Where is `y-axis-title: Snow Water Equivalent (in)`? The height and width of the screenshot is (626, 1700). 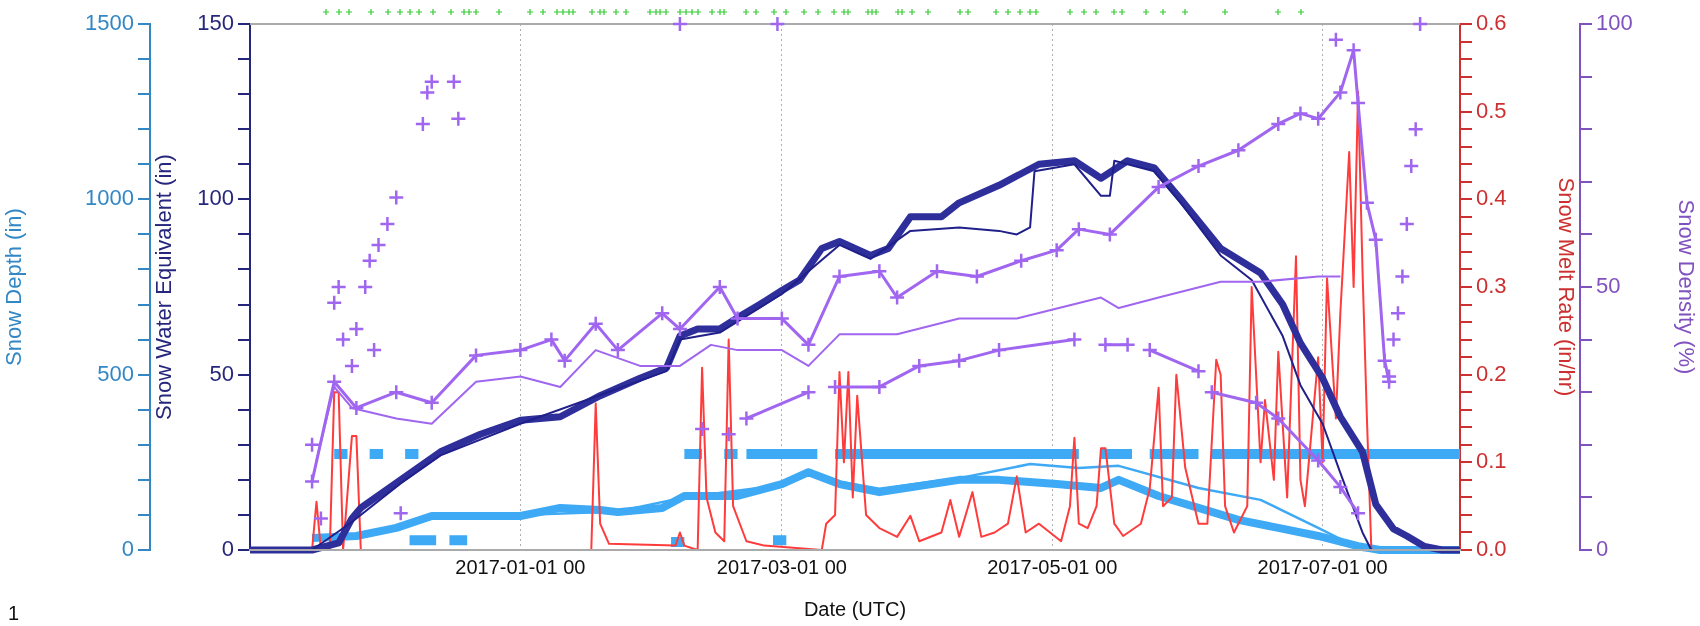
y-axis-title: Snow Water Equivalent (in) is located at coordinates (164, 287).